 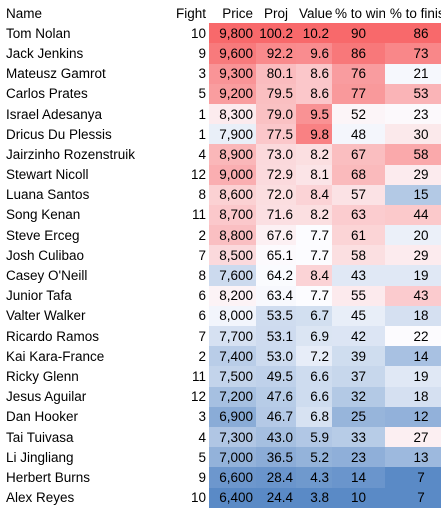 I want to click on cell-value: 8.1, so click(x=314, y=174).